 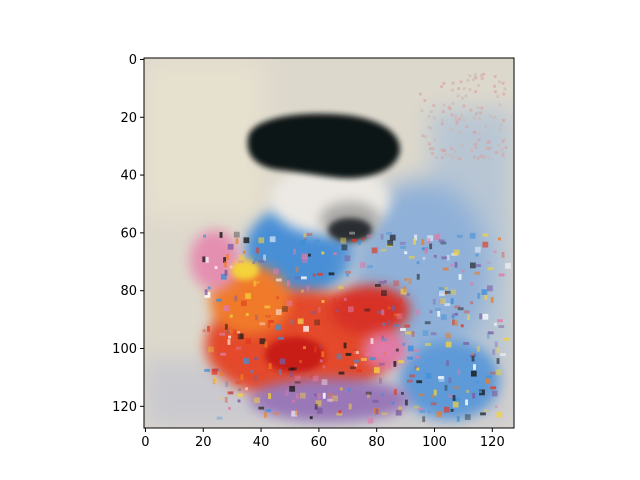 What do you see at coordinates (245, 270) in the screenshot?
I see `image-region-yellow` at bounding box center [245, 270].